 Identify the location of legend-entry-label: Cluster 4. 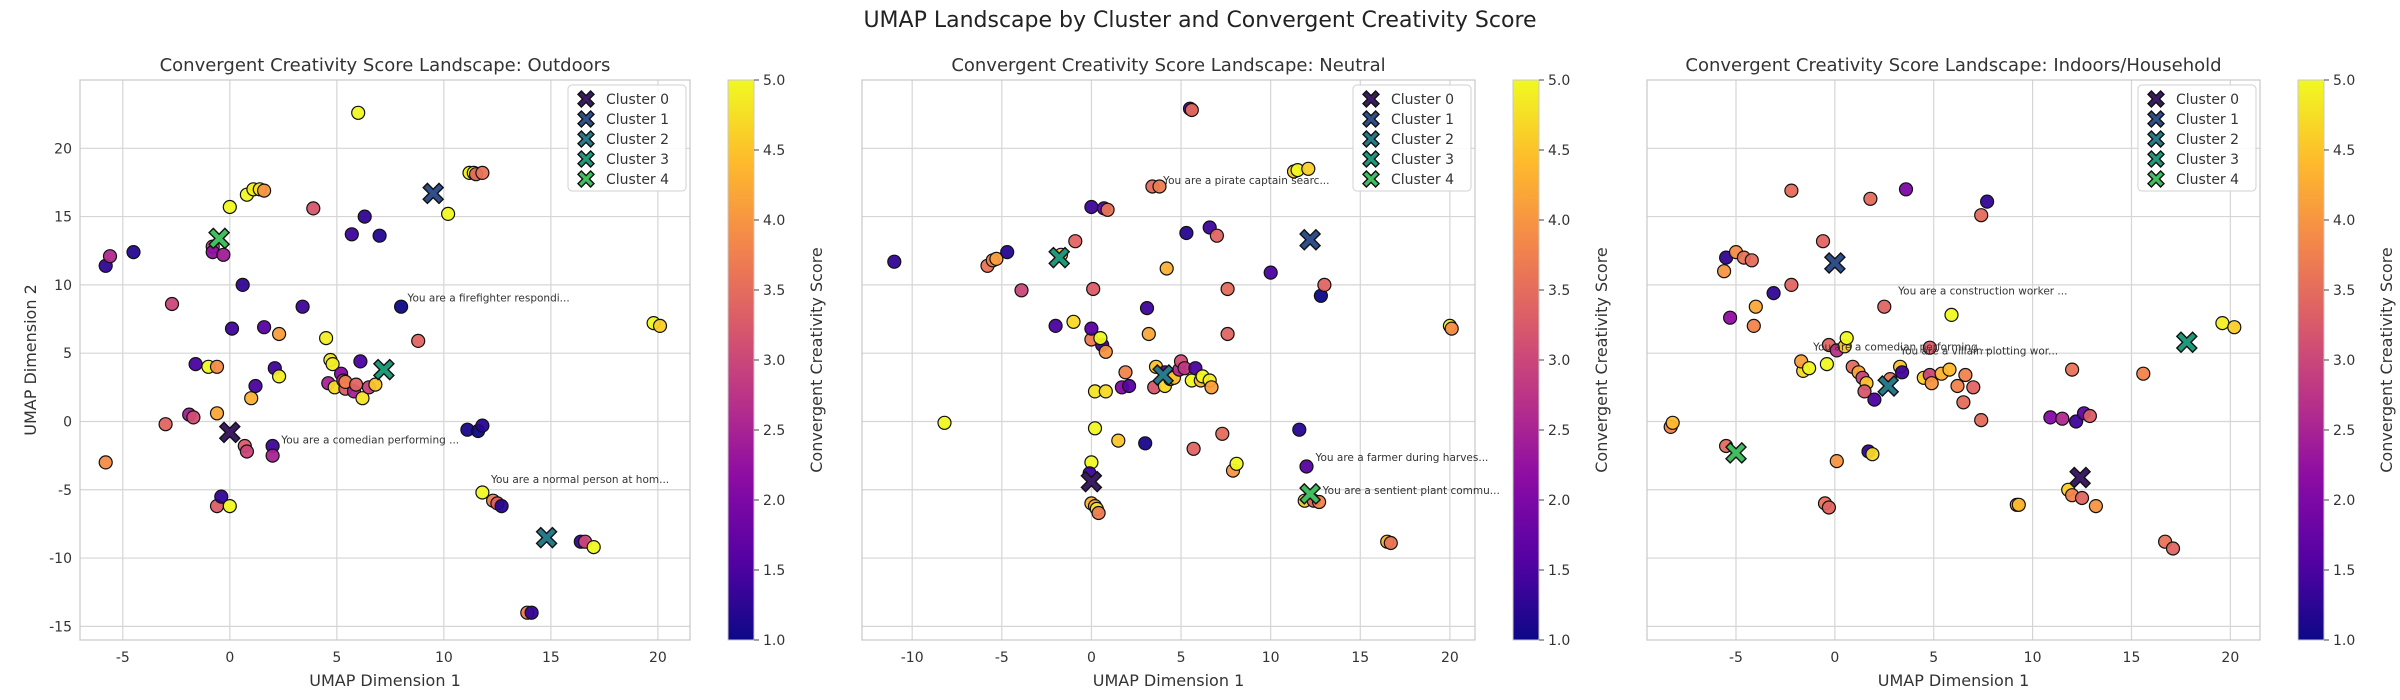
(2207, 180).